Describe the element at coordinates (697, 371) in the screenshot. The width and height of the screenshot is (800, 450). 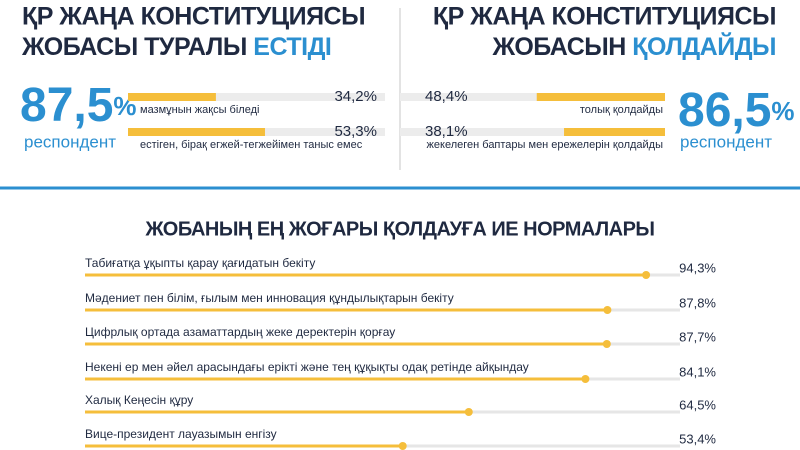
I see `value-label: 84,1%` at that location.